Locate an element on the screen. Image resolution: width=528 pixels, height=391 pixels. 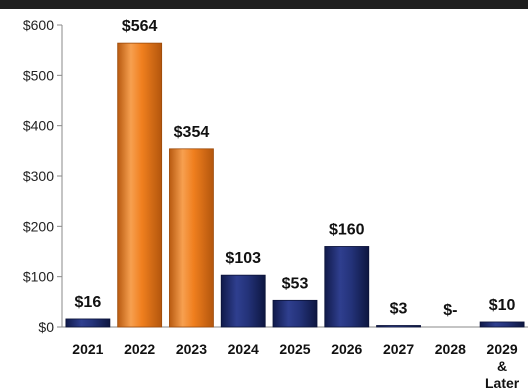
x-tick-label: 2025 is located at coordinates (294, 349).